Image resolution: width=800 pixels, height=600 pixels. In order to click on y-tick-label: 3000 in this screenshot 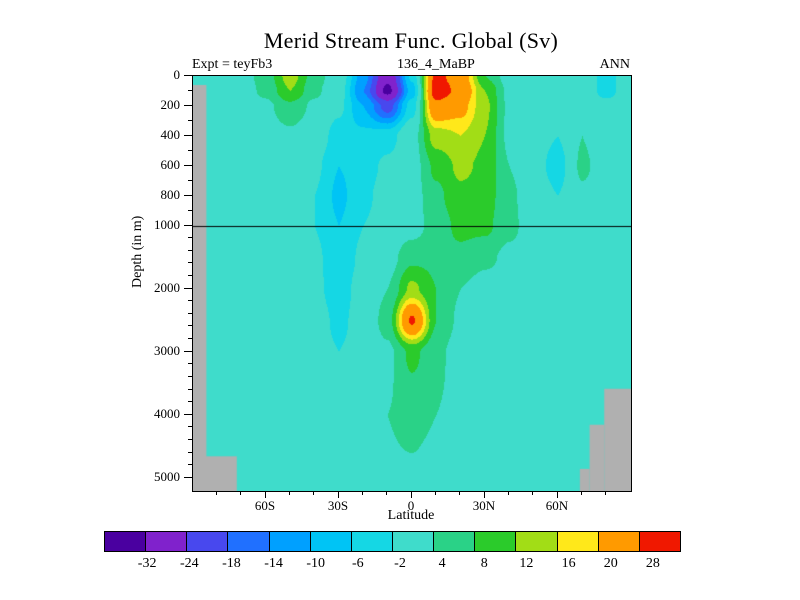, I will do `click(167, 351)`.